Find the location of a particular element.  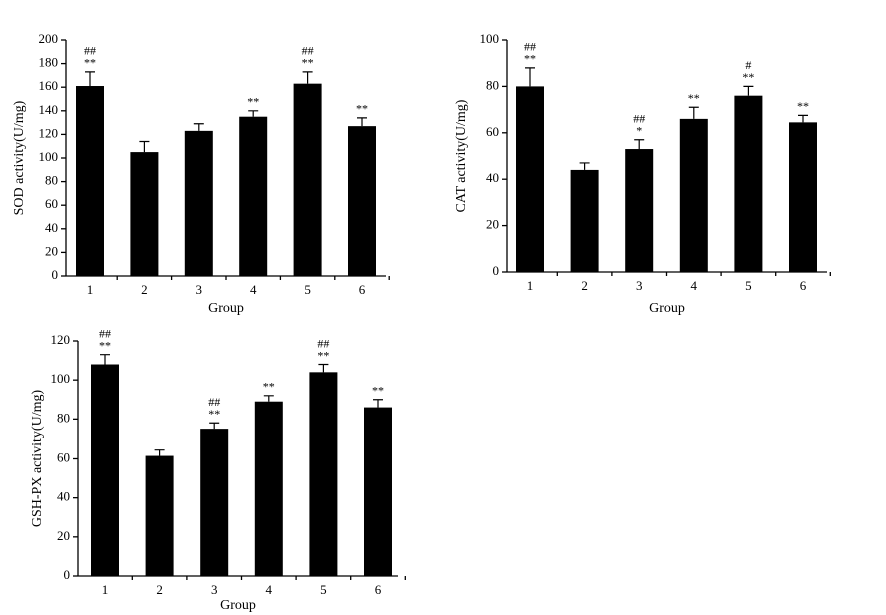

y-tick-label: 180 is located at coordinates (49, 62).